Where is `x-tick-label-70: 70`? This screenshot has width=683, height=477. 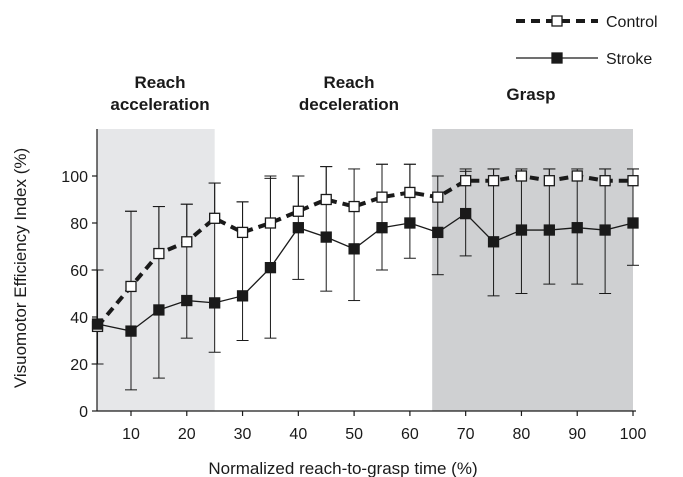 x-tick-label-70: 70 is located at coordinates (466, 434).